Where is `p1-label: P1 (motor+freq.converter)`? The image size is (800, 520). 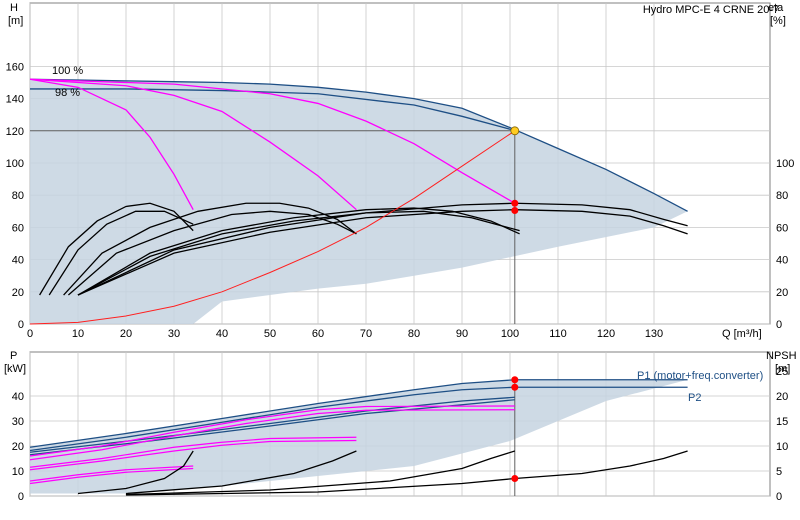
p1-label: P1 (motor+freq.converter) is located at coordinates (700, 376).